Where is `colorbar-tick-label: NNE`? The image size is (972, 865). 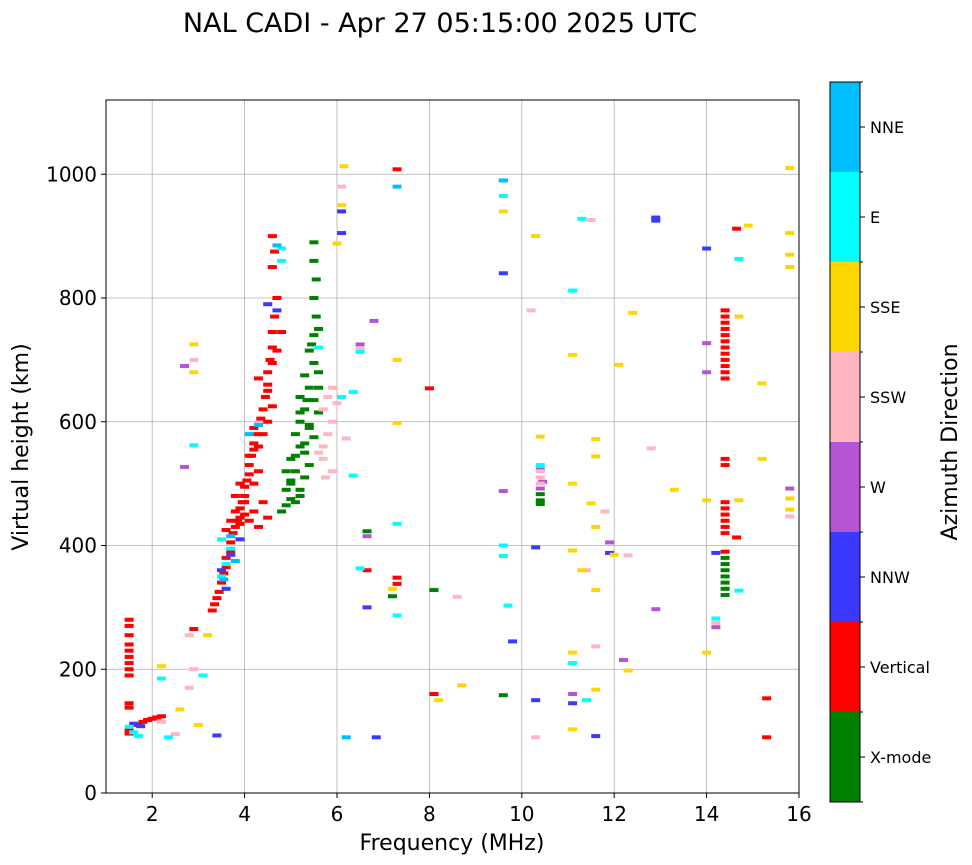 colorbar-tick-label: NNE is located at coordinates (887, 127).